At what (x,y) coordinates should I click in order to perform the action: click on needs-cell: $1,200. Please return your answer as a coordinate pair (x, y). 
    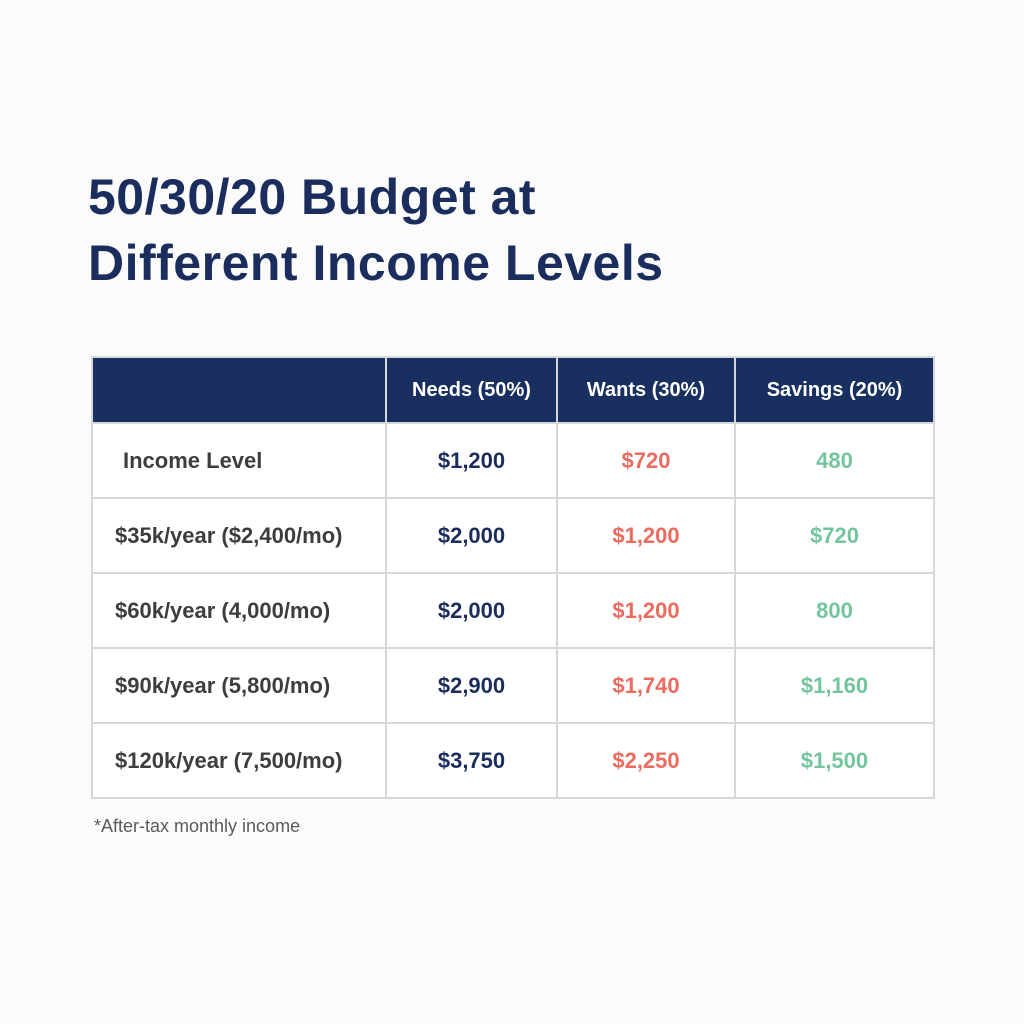
    Looking at the image, I should click on (471, 460).